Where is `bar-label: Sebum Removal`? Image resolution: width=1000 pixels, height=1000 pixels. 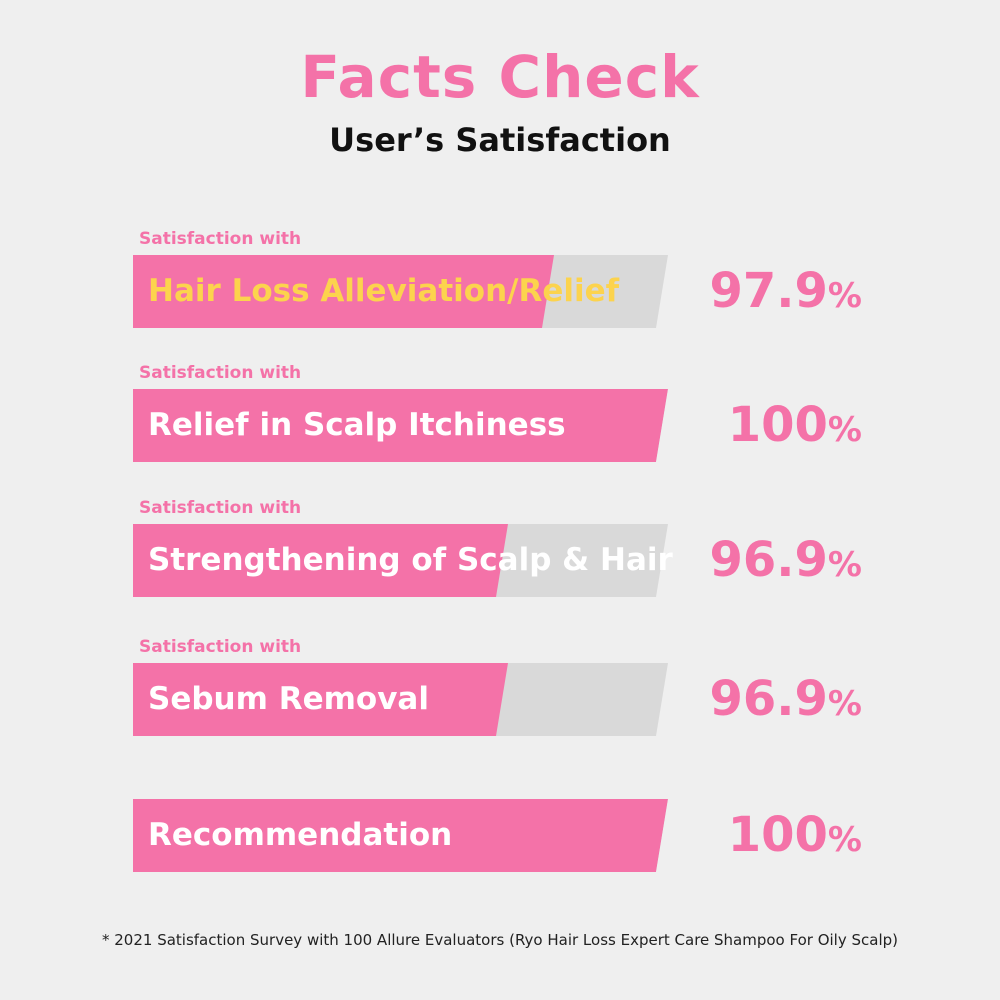 bar-label: Sebum Removal is located at coordinates (288, 699).